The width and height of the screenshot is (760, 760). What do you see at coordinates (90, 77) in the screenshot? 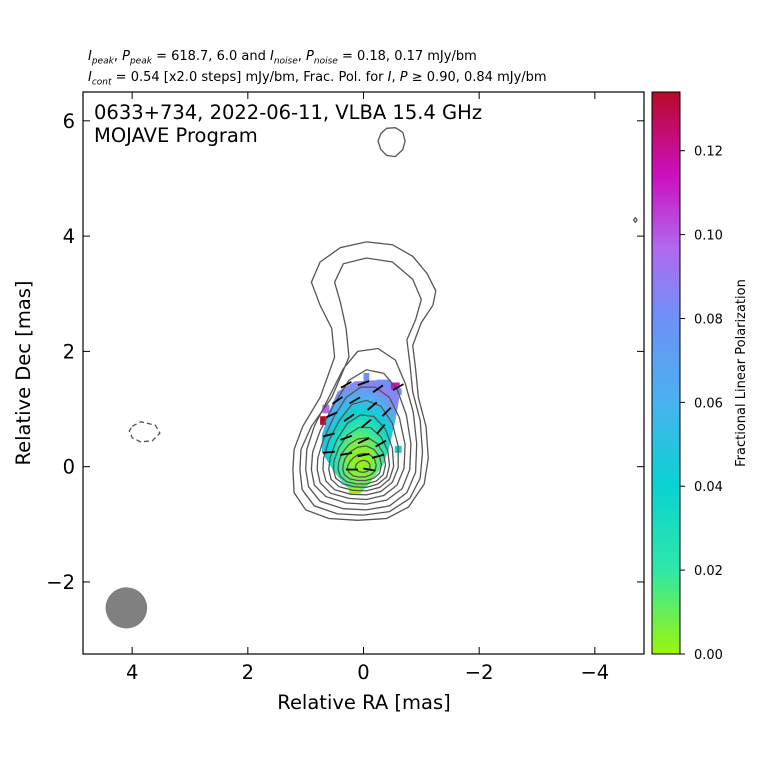
I see `i-cont-symbol: I` at bounding box center [90, 77].